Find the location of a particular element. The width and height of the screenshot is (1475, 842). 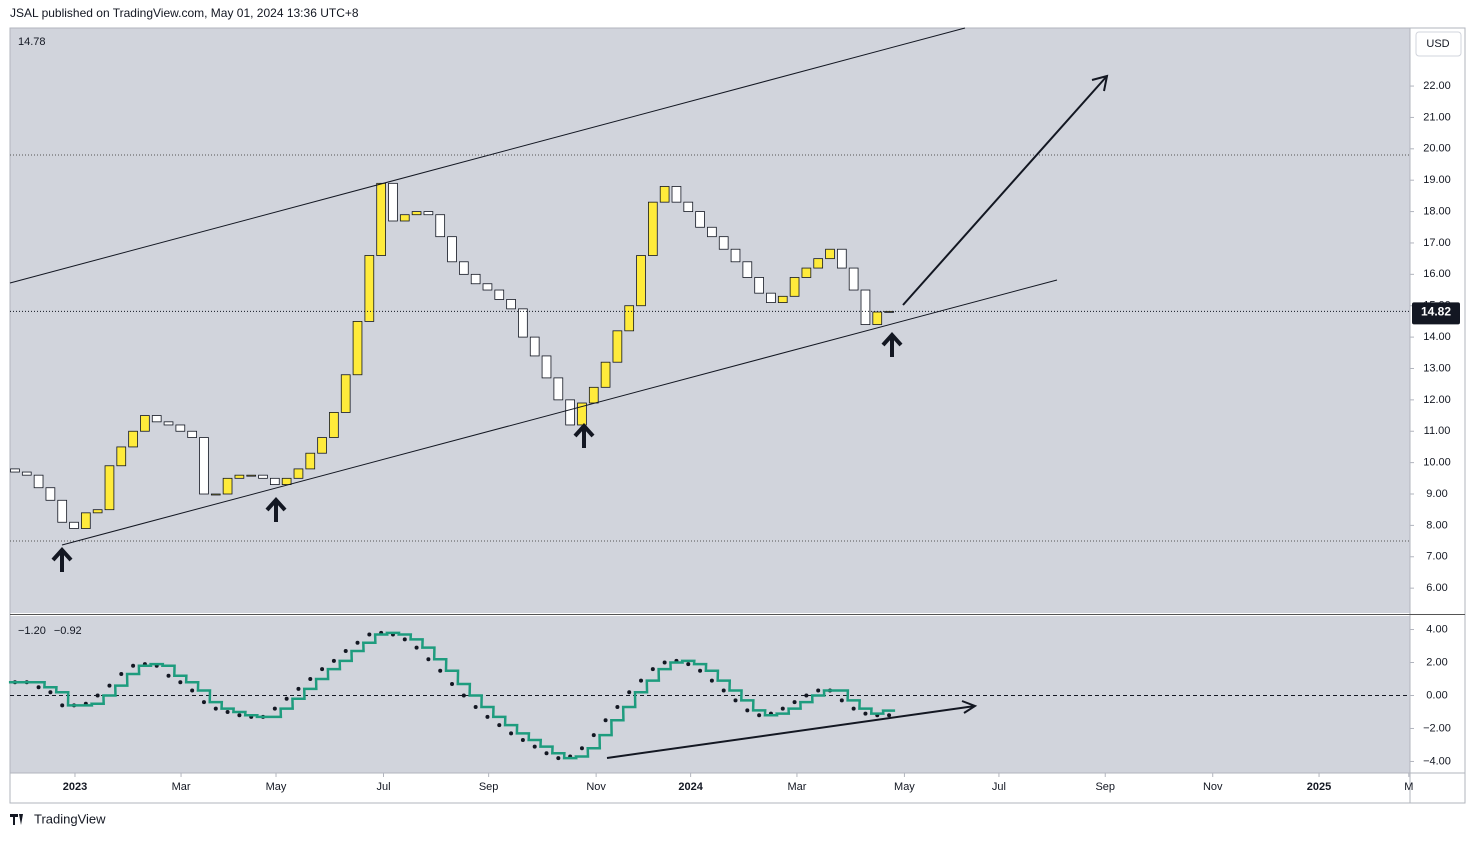

last-price-label: 14.82 is located at coordinates (1436, 312).